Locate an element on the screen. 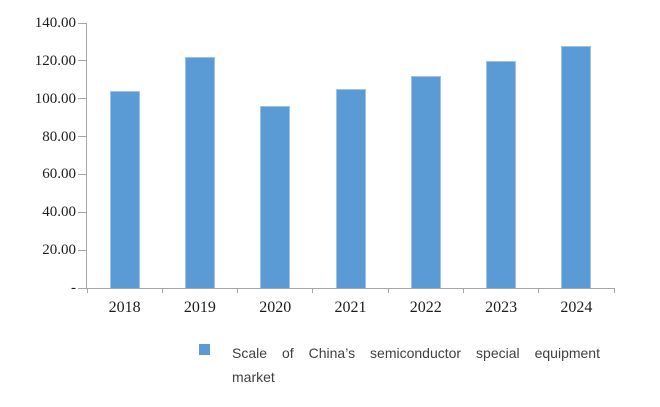 The width and height of the screenshot is (660, 407). y-axis-label: 80.00 is located at coordinates (59, 136).